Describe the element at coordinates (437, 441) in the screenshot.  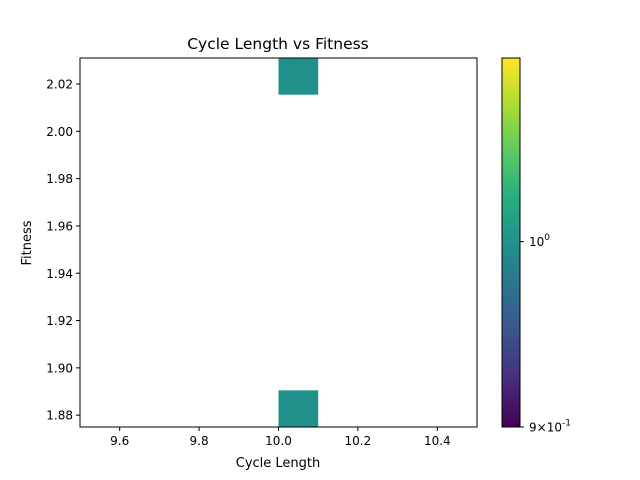
I see `x-tick-label: 10.4` at that location.